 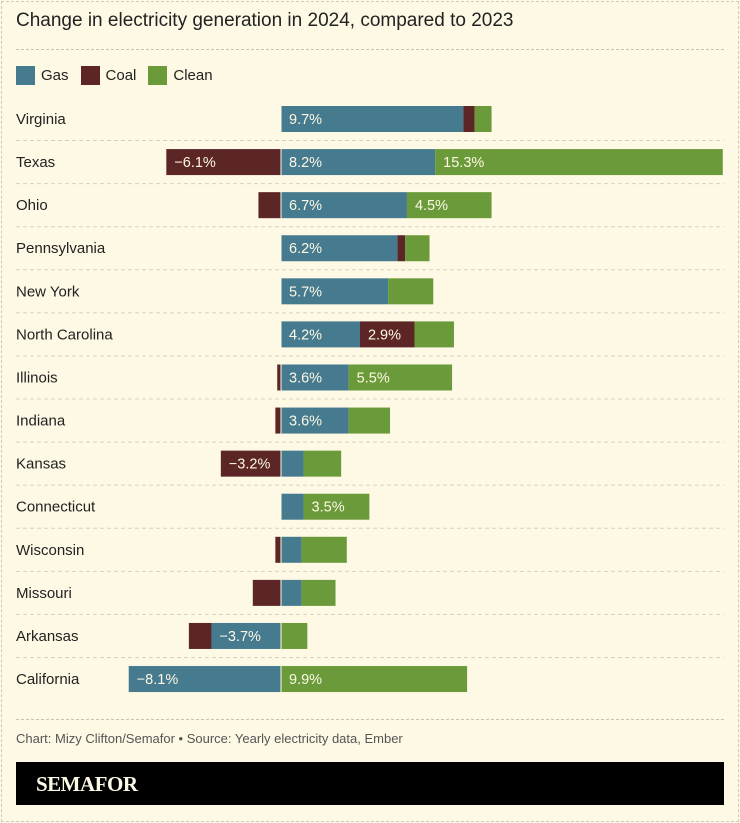 I want to click on data-label: 2.9%, so click(x=384, y=335).